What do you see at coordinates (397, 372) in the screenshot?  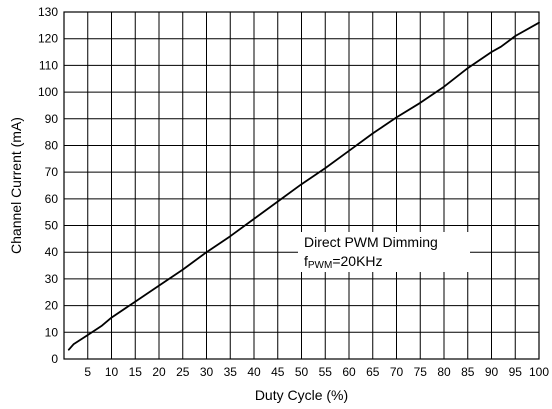 I see `x-tick-label: 70` at bounding box center [397, 372].